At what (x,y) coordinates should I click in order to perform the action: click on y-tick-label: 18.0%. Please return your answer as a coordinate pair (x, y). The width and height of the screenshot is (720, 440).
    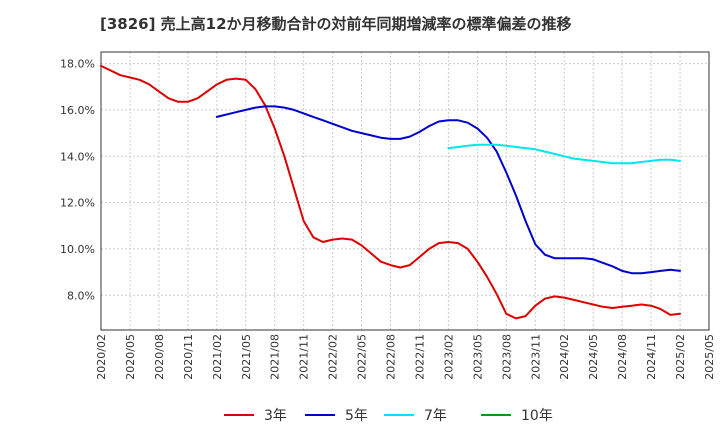
    Looking at the image, I should click on (77, 64).